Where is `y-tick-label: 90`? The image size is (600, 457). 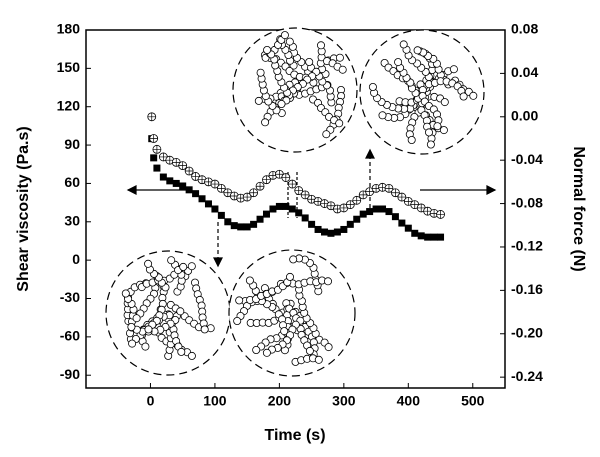
y-tick-label: 90 is located at coordinates (72, 144).